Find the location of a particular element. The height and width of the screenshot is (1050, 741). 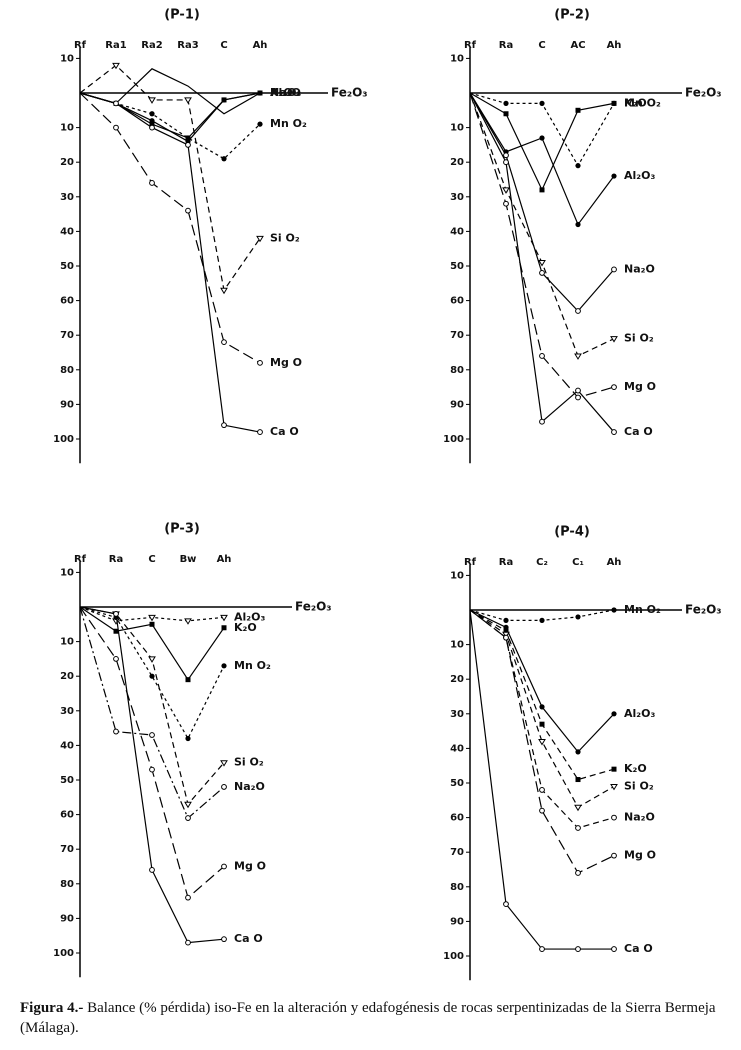

y-tick-label: 80 is located at coordinates (67, 884).